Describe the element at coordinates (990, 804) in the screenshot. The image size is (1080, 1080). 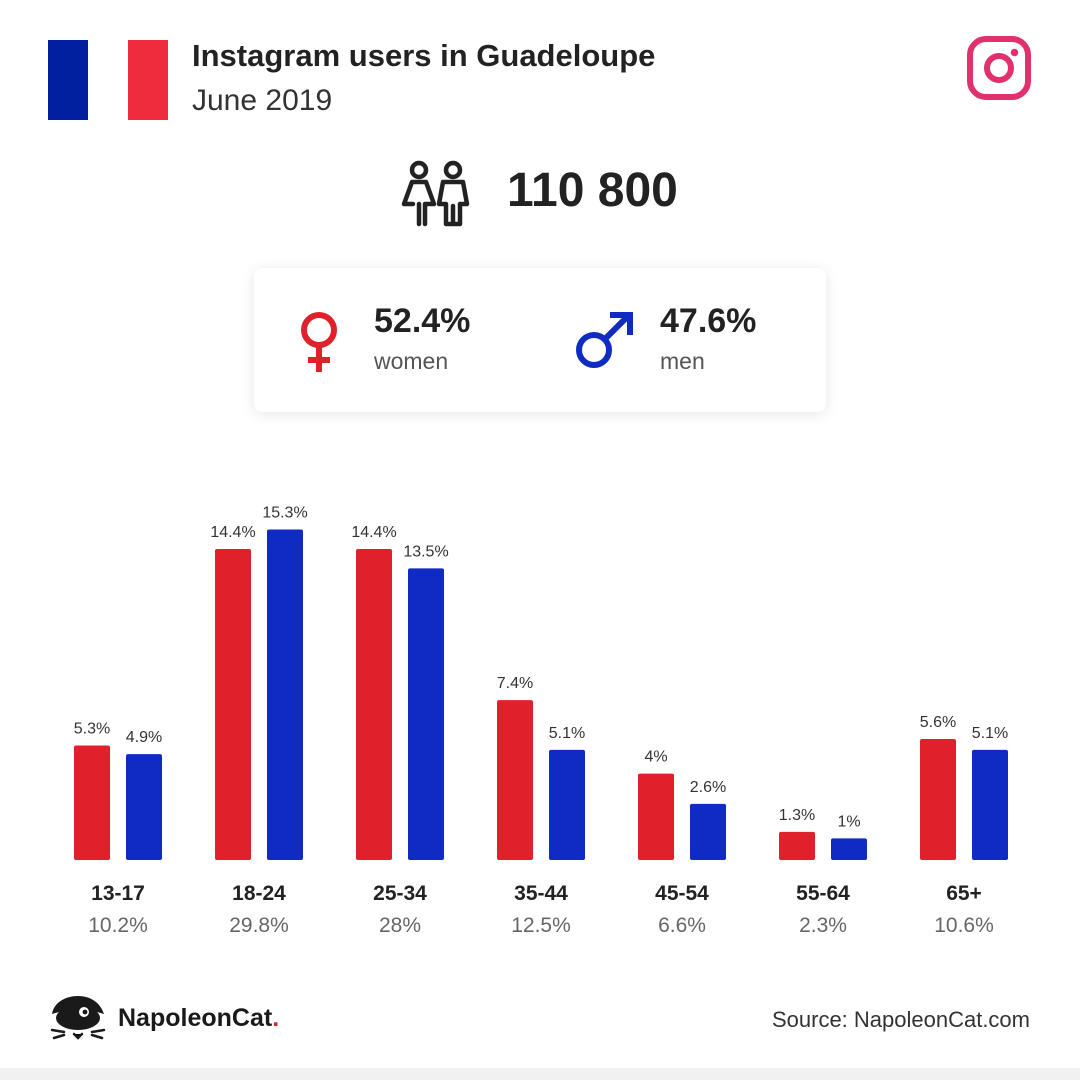
I see `bar-men-65+` at that location.